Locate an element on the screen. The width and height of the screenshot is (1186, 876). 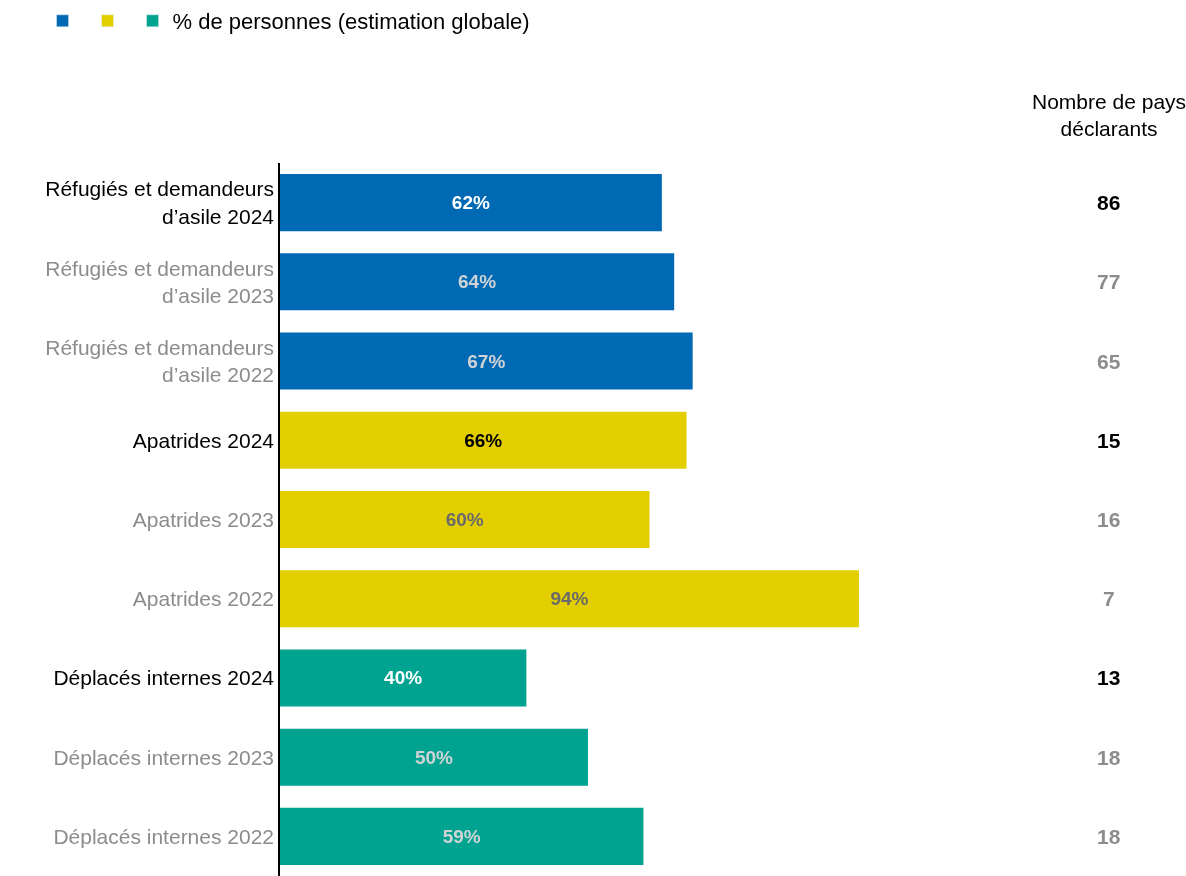
text: 15 is located at coordinates (1109, 440).